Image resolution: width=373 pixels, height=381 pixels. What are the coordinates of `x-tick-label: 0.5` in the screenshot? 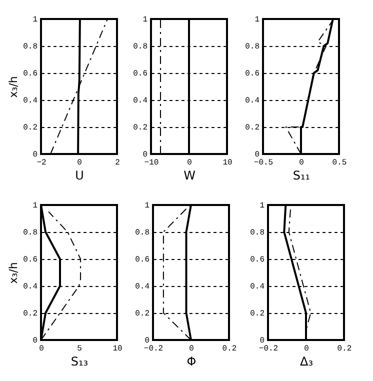 It's located at (339, 163).